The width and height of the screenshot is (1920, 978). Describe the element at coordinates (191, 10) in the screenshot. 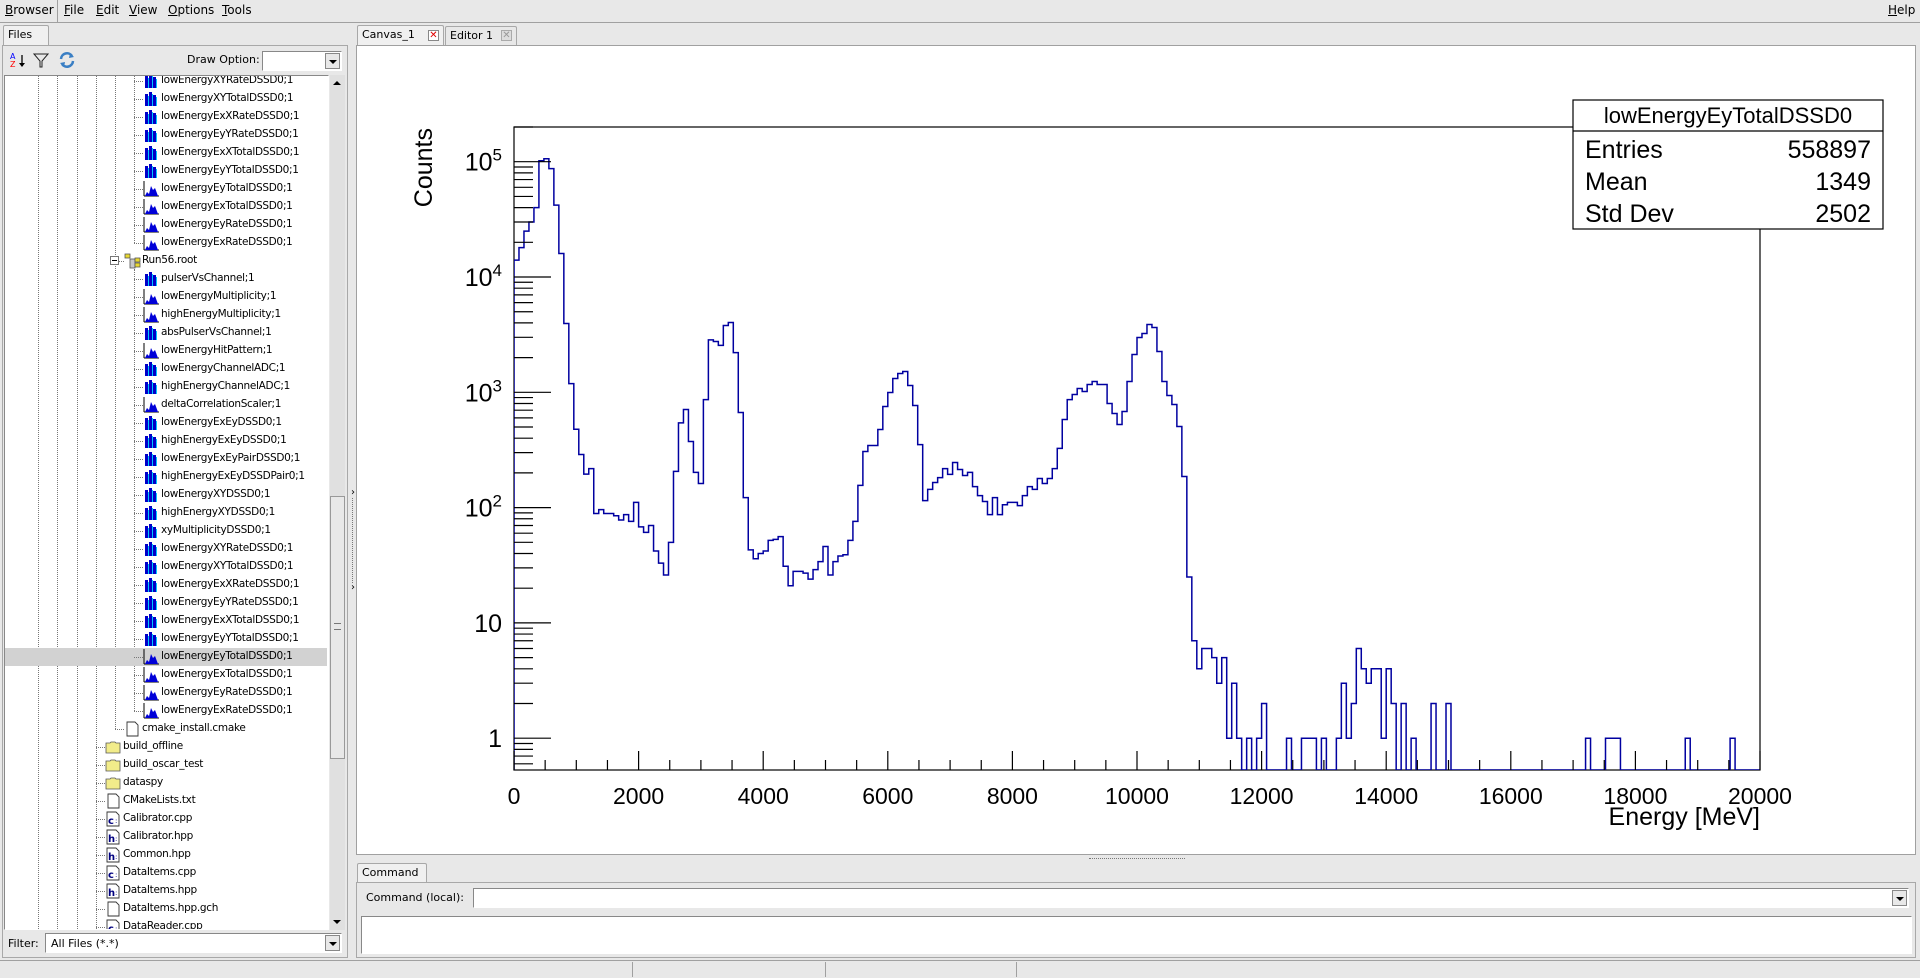

I see `menu-options: Options` at that location.